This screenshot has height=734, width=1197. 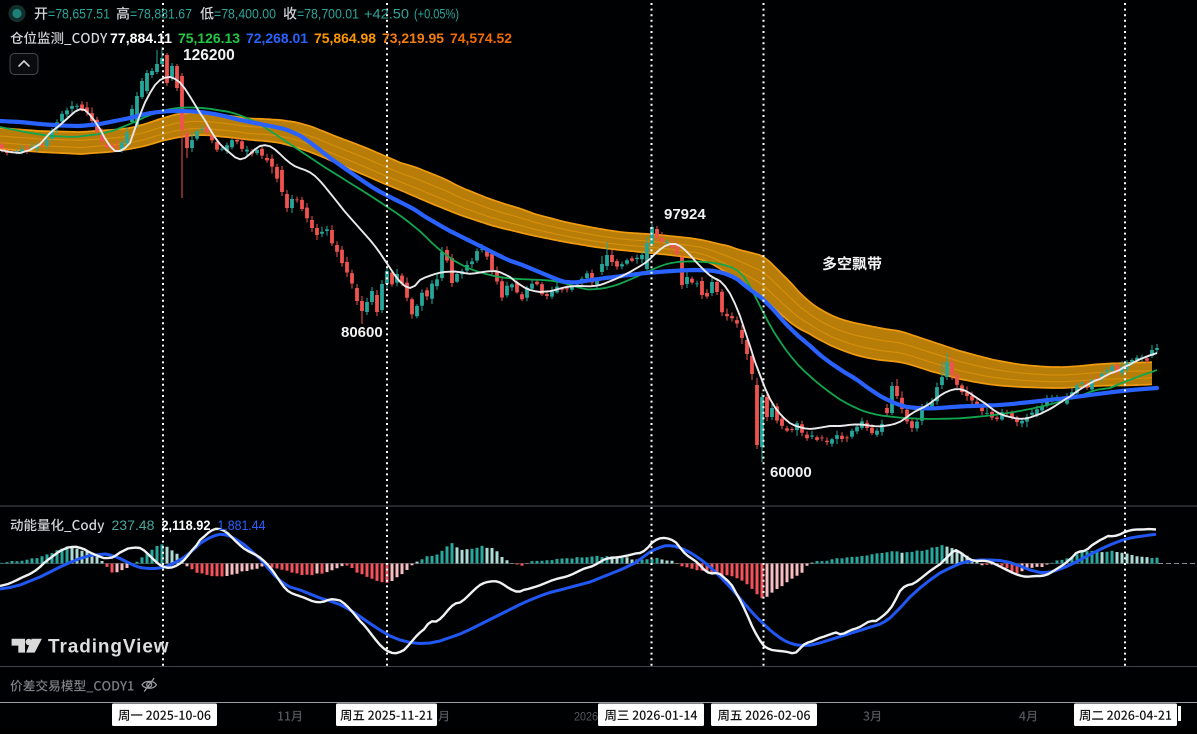 What do you see at coordinates (481, 38) in the screenshot?
I see `svg-text: 74,574.52` at bounding box center [481, 38].